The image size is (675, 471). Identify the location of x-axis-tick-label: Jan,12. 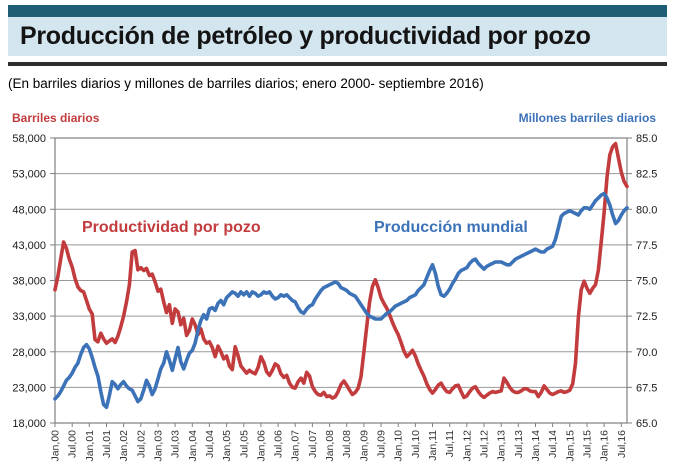
(467, 446).